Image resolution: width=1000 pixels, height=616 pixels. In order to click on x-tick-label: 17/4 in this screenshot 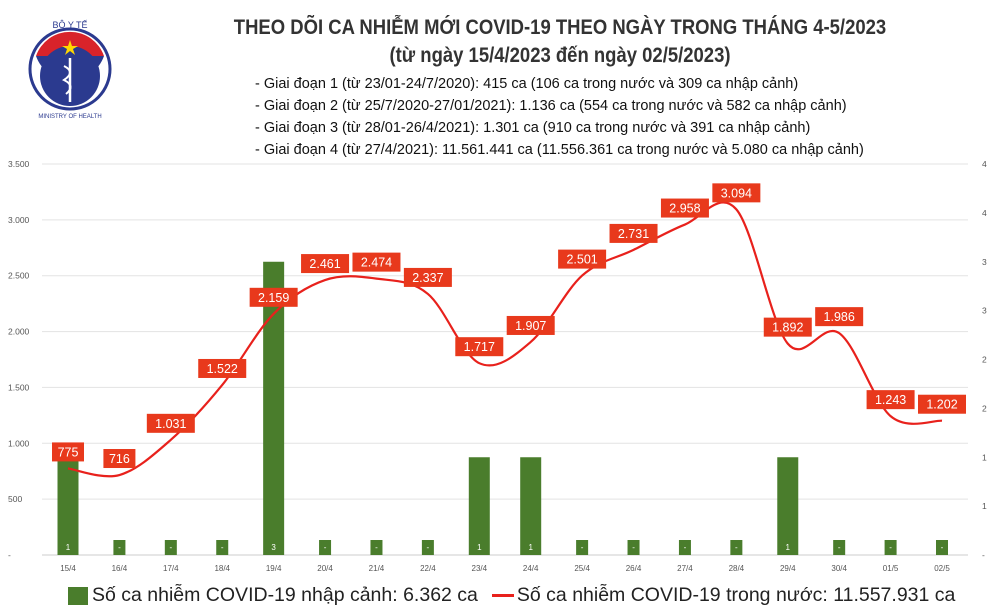, I will do `click(171, 568)`.